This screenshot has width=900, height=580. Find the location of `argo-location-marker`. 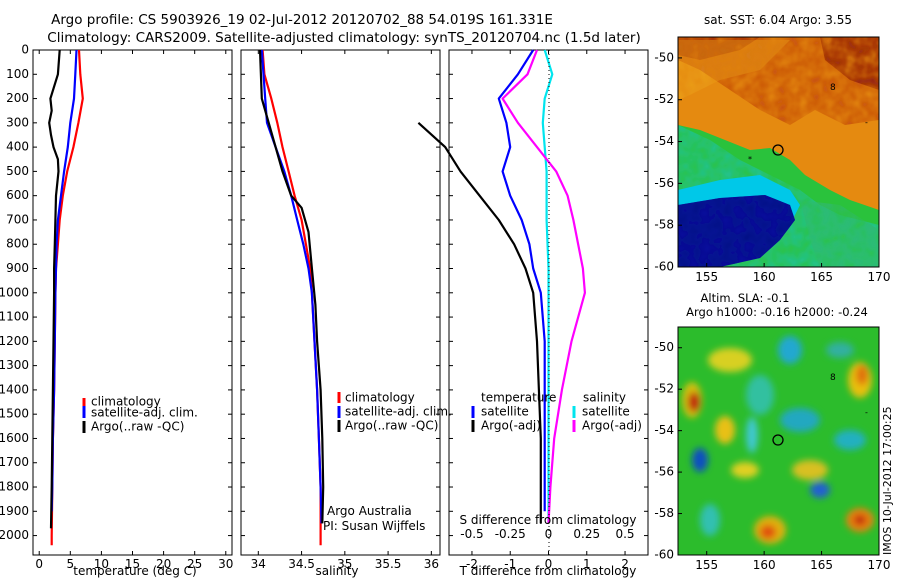

argo-location-marker is located at coordinates (778, 440).